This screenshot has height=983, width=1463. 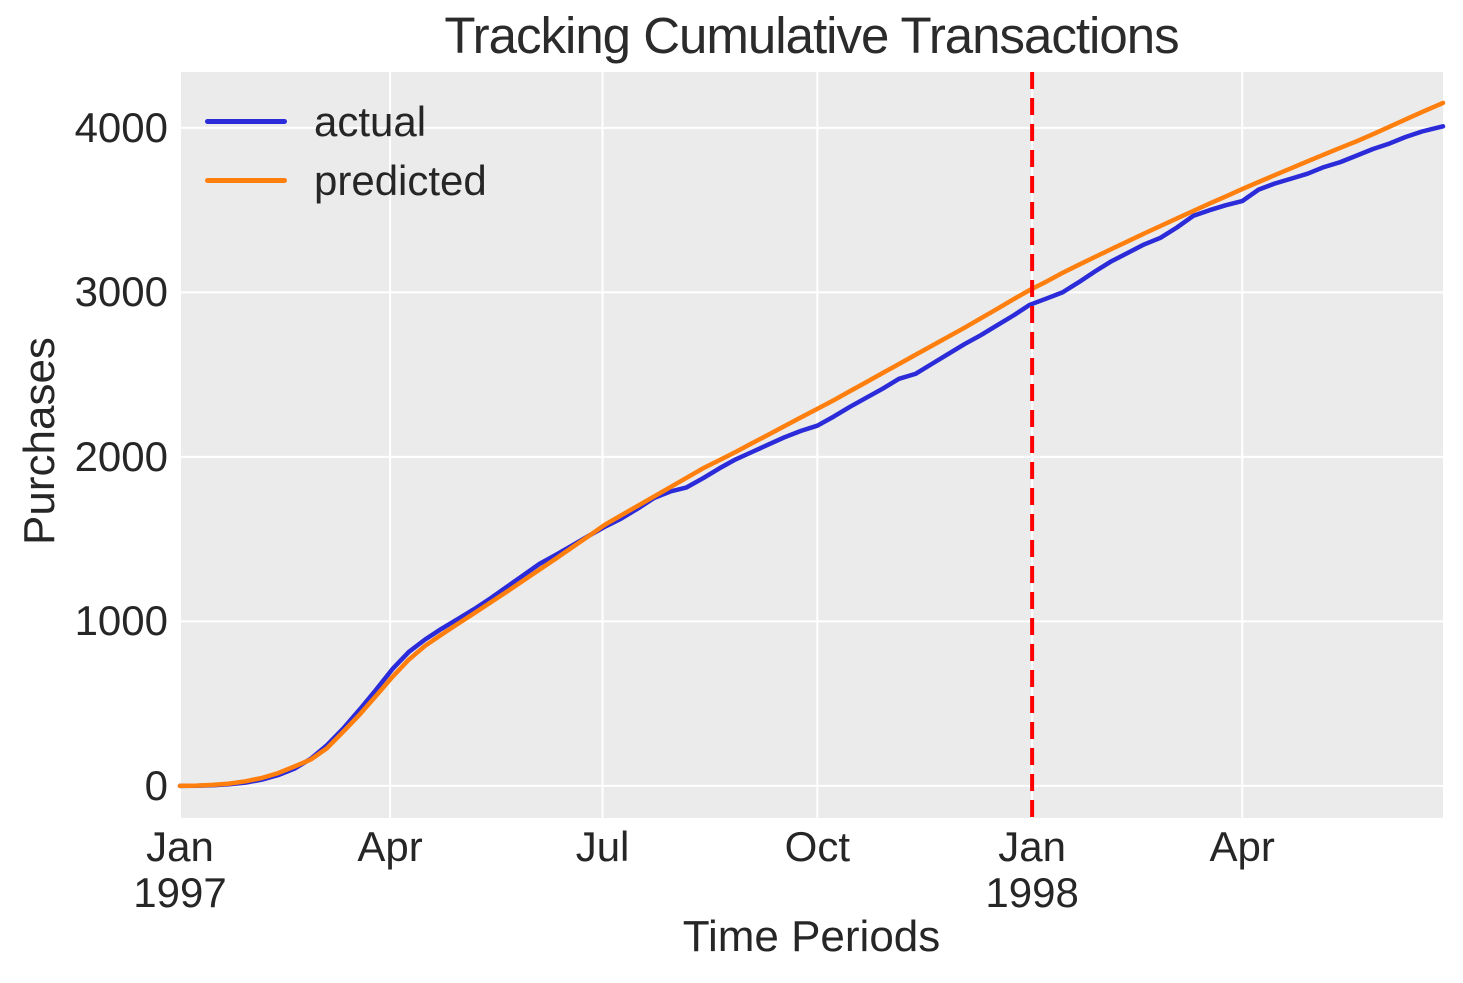 I want to click on x-axis-label: Time Periods, so click(x=811, y=936).